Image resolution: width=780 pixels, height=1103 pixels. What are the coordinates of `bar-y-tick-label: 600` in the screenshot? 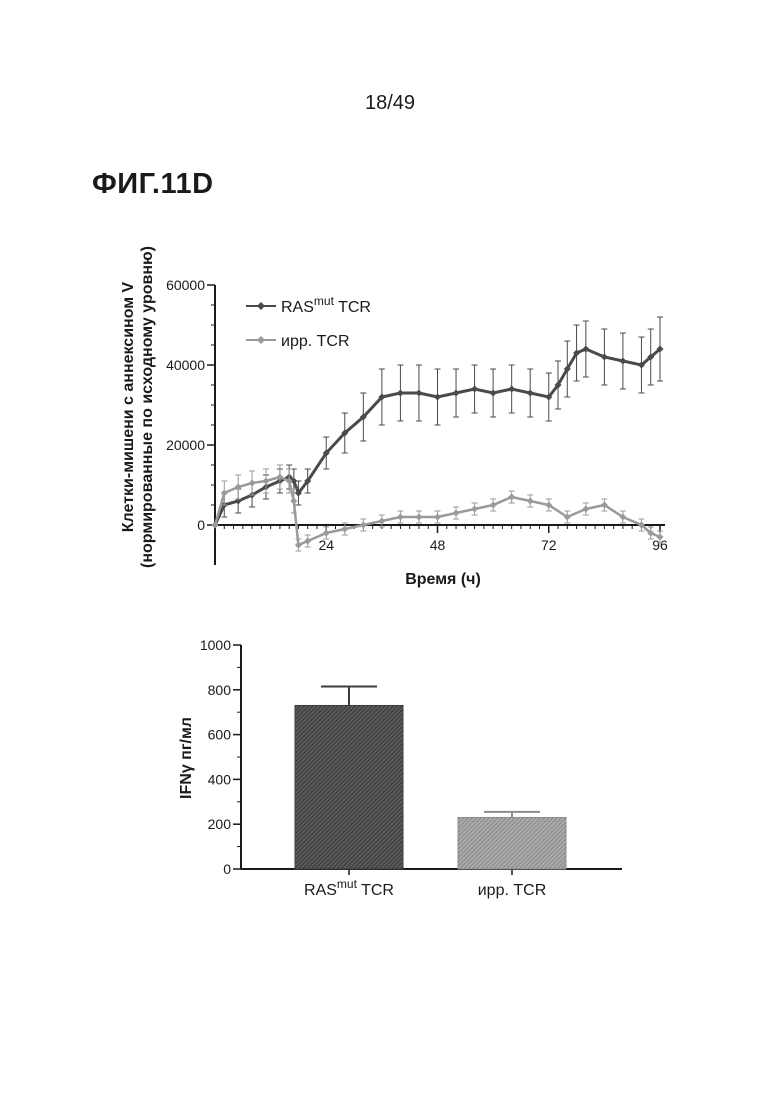 It's located at (220, 735).